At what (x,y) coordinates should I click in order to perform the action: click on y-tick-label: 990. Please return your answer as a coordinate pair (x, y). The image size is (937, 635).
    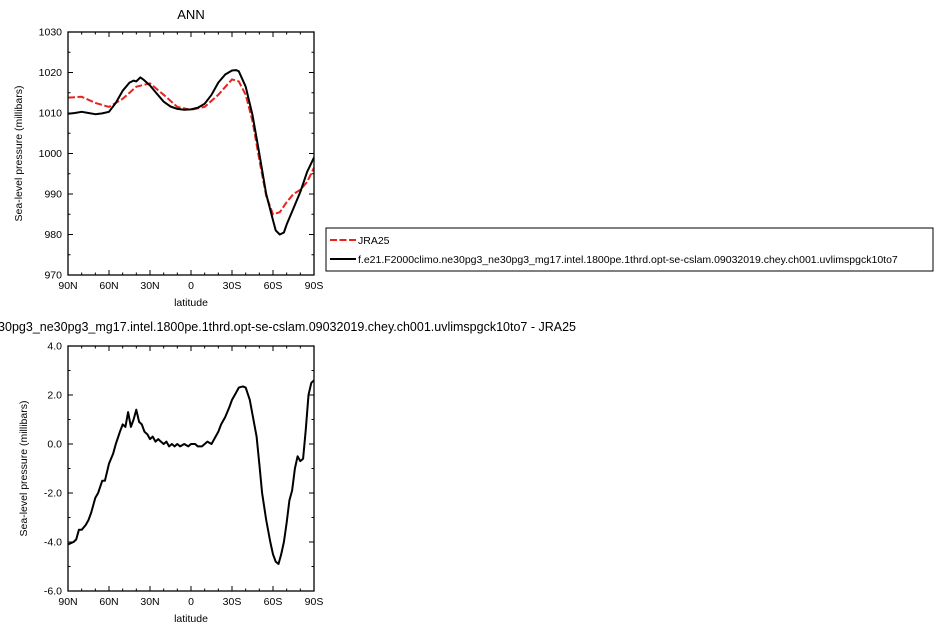
    Looking at the image, I should click on (53, 195).